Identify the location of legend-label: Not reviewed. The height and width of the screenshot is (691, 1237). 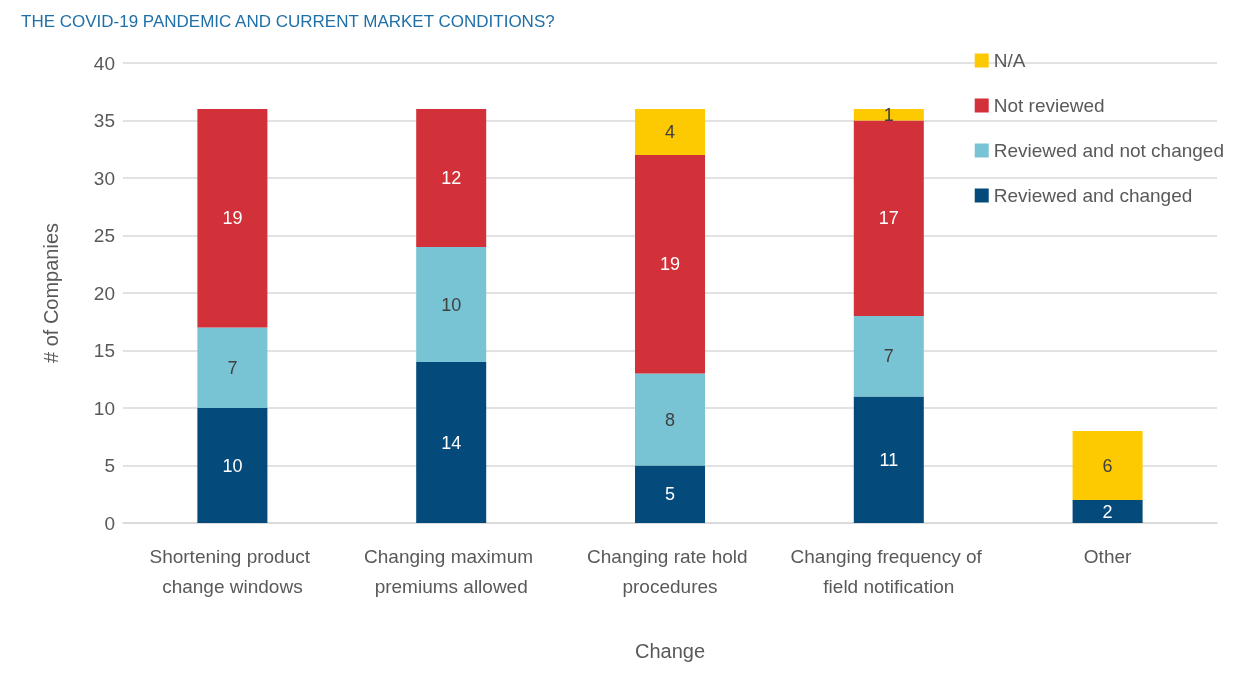
(1049, 105).